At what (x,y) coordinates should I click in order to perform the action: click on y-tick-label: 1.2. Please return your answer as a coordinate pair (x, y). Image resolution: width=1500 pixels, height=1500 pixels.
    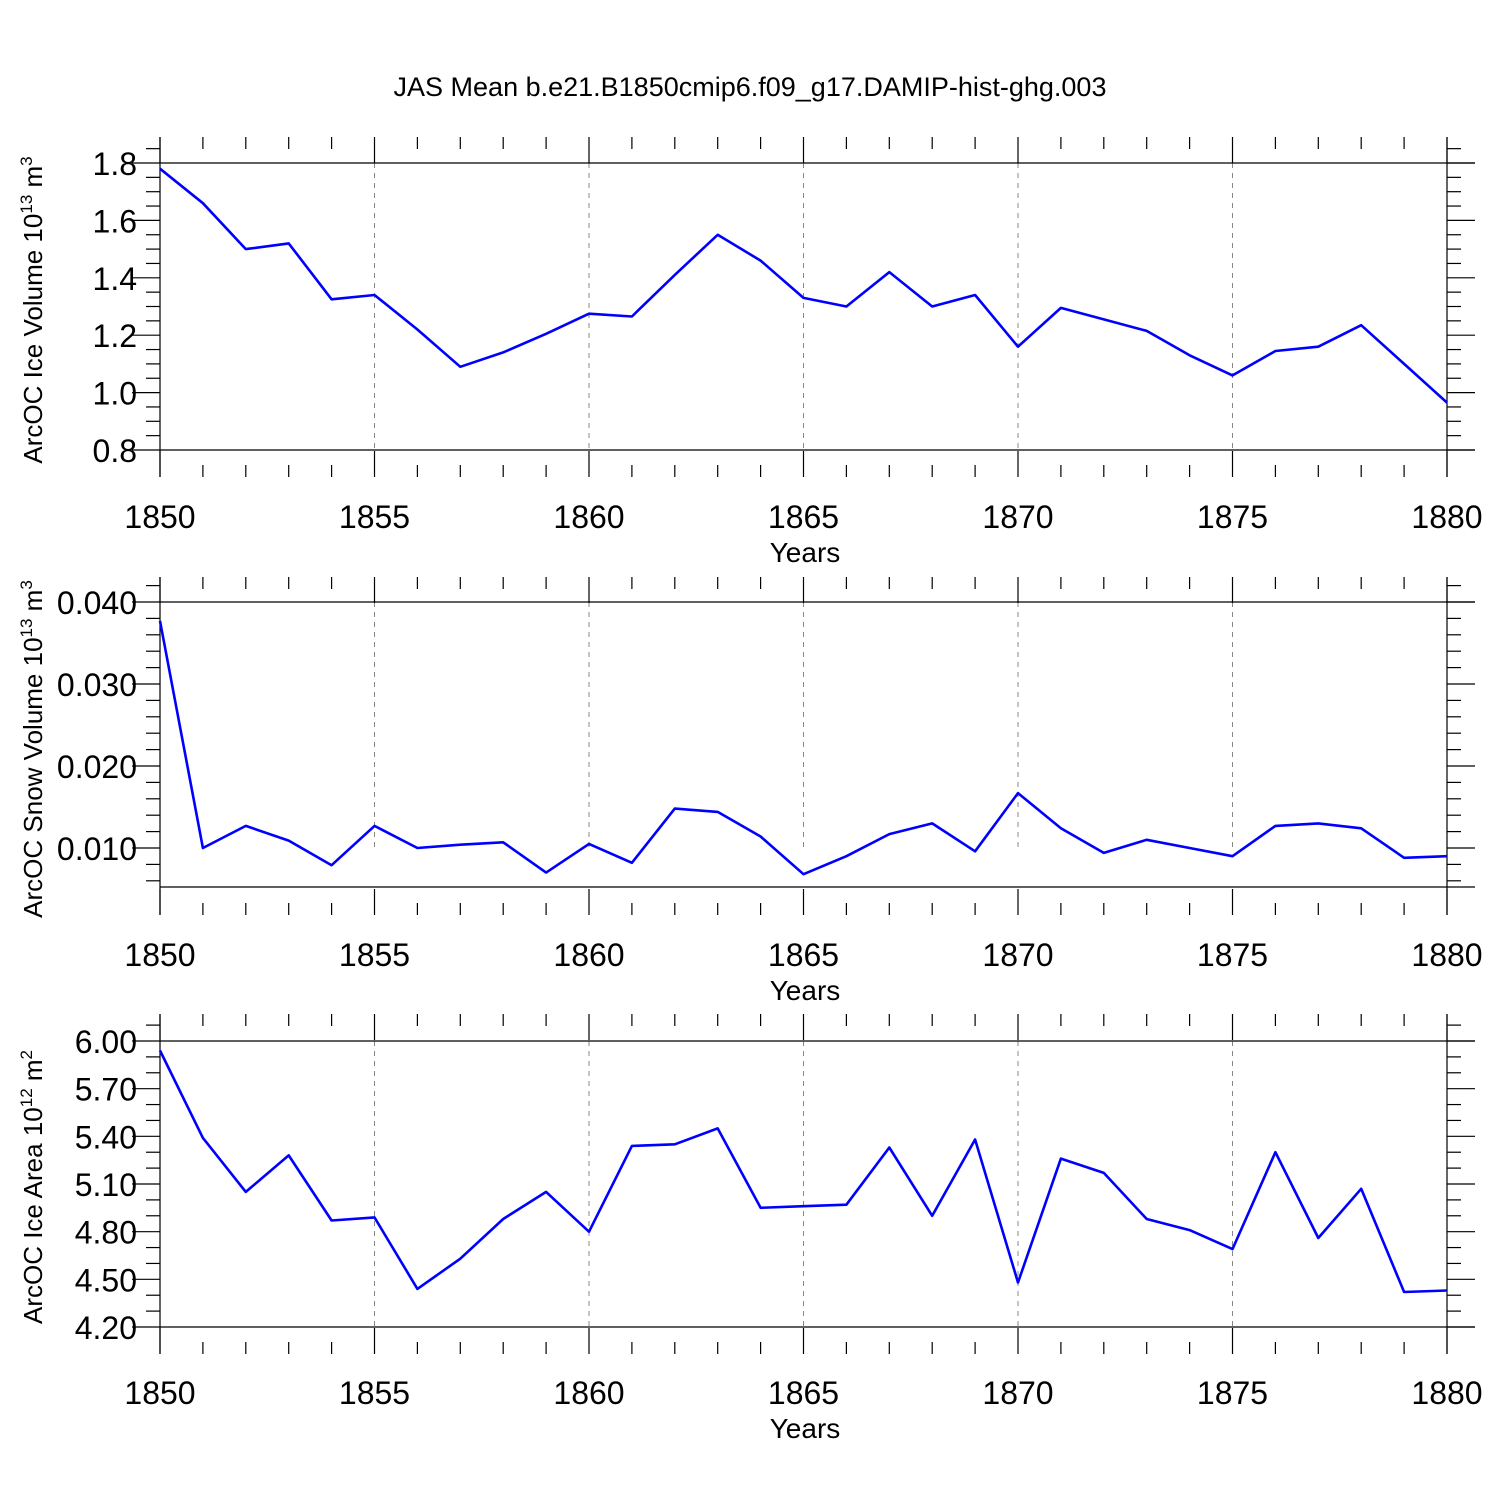
    Looking at the image, I should click on (115, 336).